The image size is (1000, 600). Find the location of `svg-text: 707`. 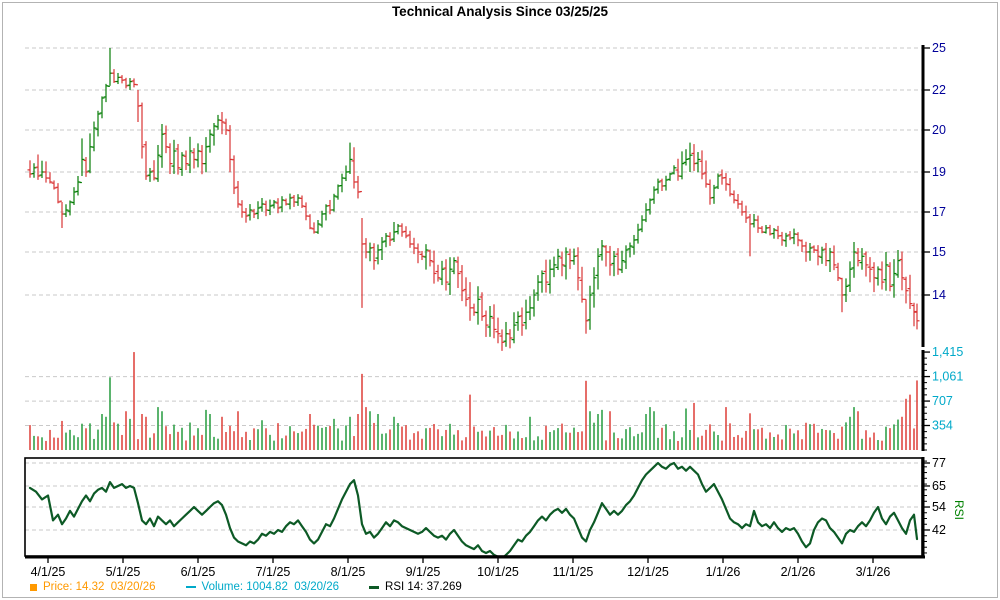

svg-text: 707 is located at coordinates (942, 401).